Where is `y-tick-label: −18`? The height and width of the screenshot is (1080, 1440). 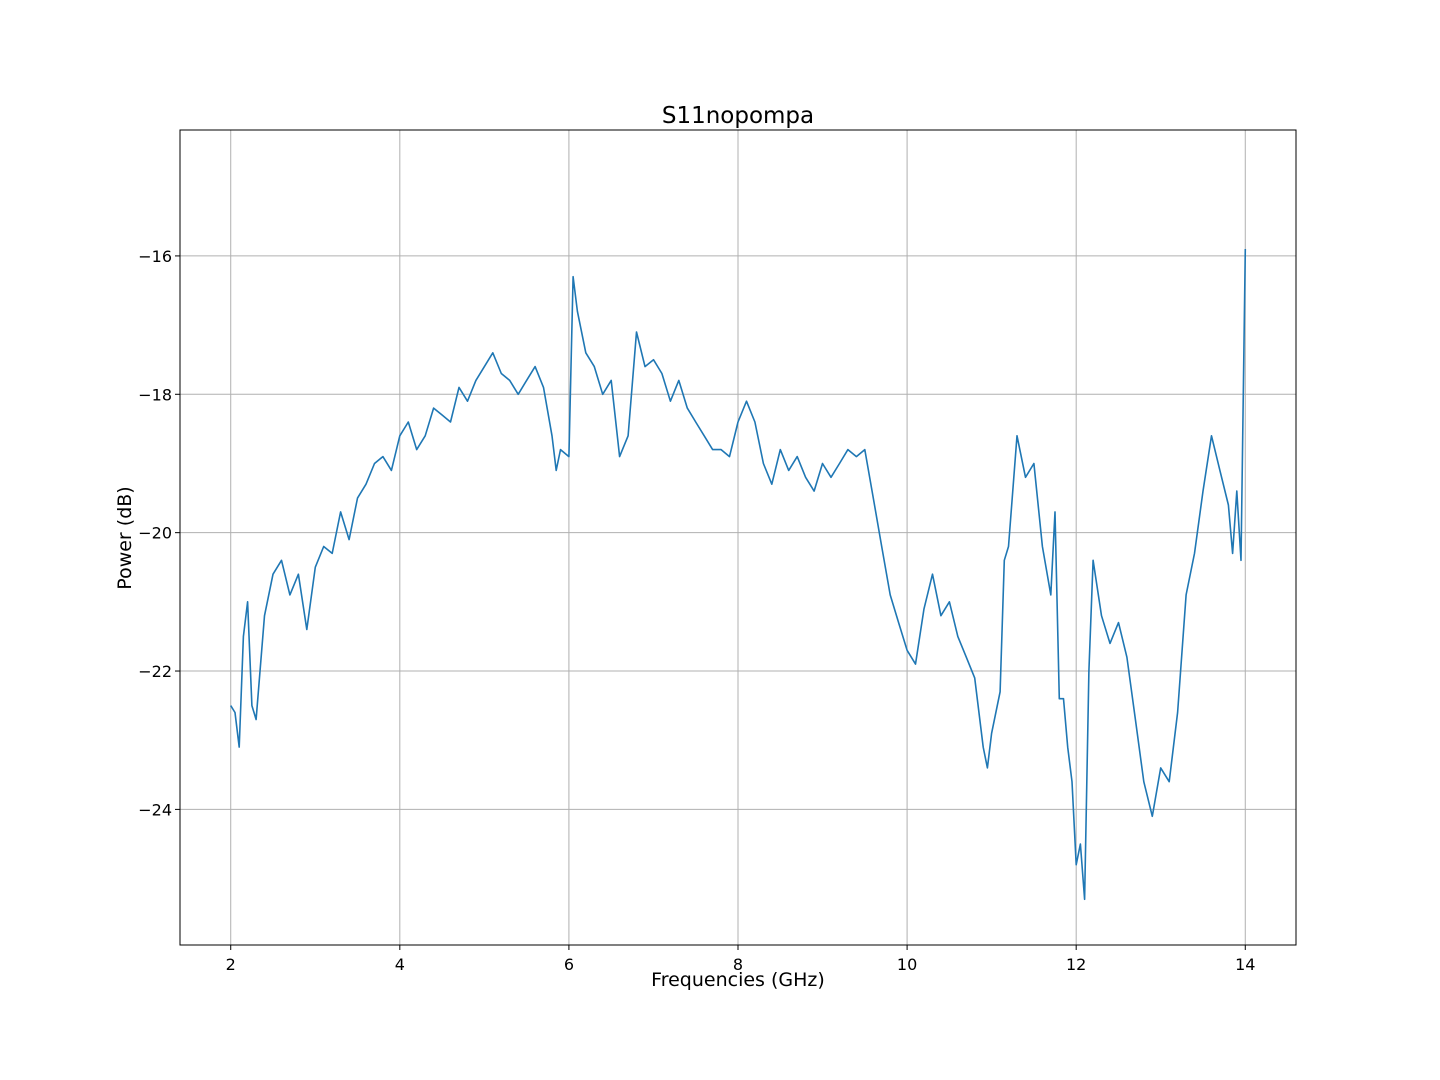
y-tick-label: −18 is located at coordinates (155, 394).